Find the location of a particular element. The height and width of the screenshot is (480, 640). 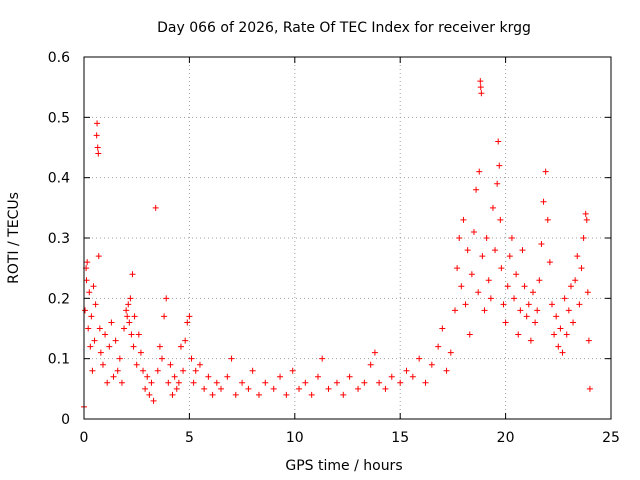

x-tick-label: 20 is located at coordinates (506, 438).